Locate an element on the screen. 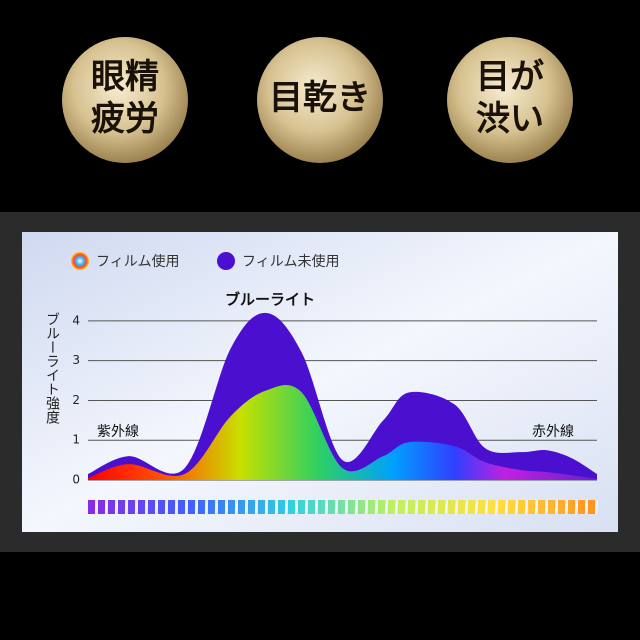 This screenshot has width=640, height=640. badge-text: 目が is located at coordinates (510, 77).